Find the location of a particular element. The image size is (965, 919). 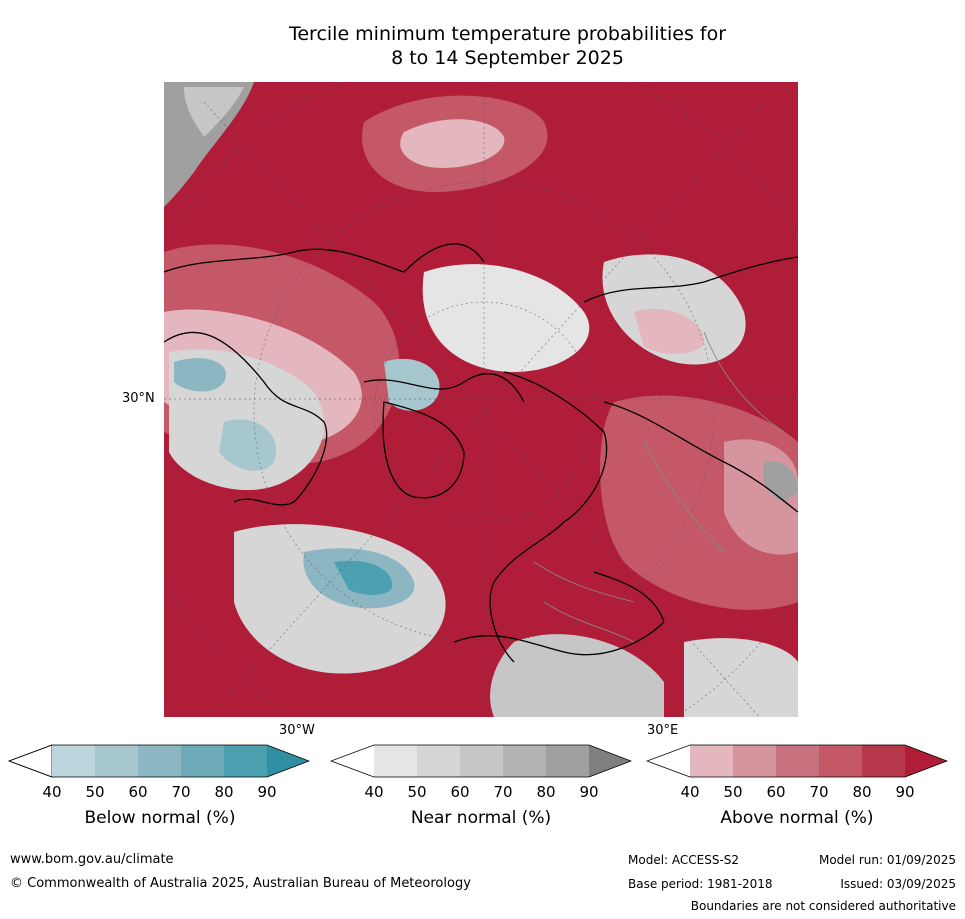

colorbar-below-title: Below normal (%) is located at coordinates (160, 818).